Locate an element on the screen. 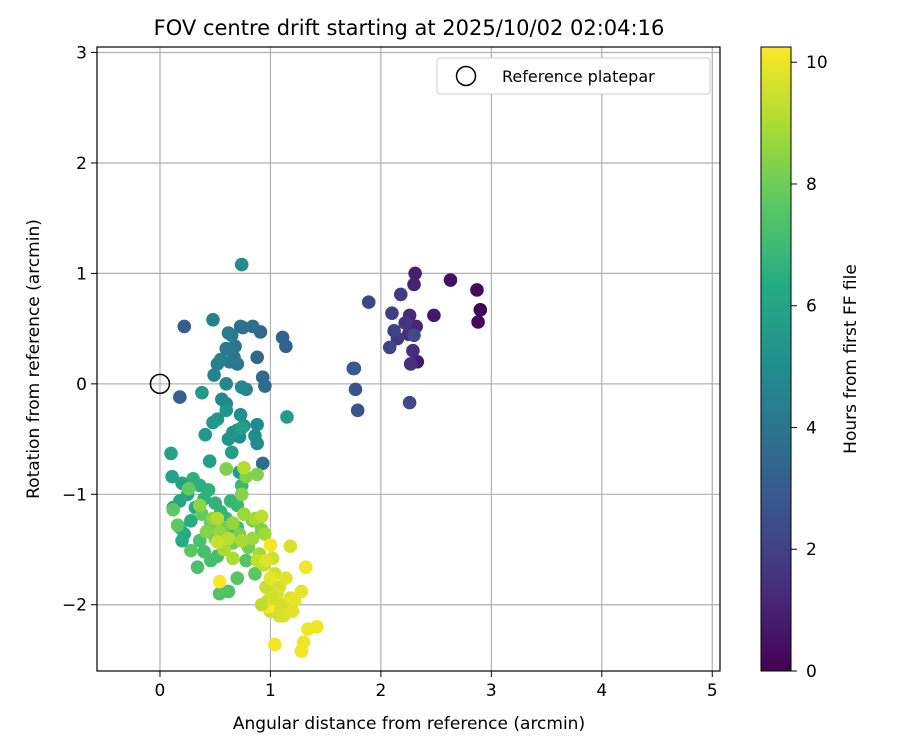  x-axis-label: Angular distance from reference (arcmin) is located at coordinates (409, 724).